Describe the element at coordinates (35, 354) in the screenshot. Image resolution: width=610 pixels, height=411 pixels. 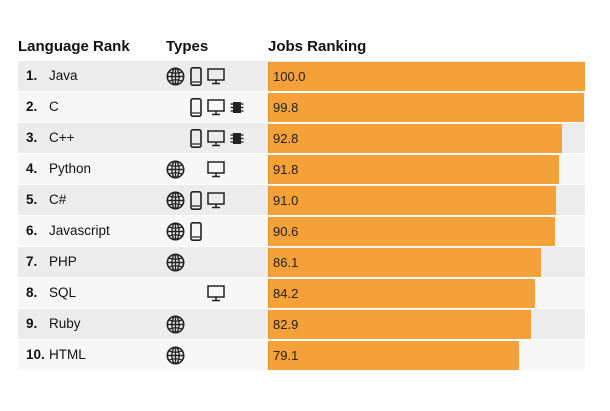
I see `rank-number: 10.` at that location.